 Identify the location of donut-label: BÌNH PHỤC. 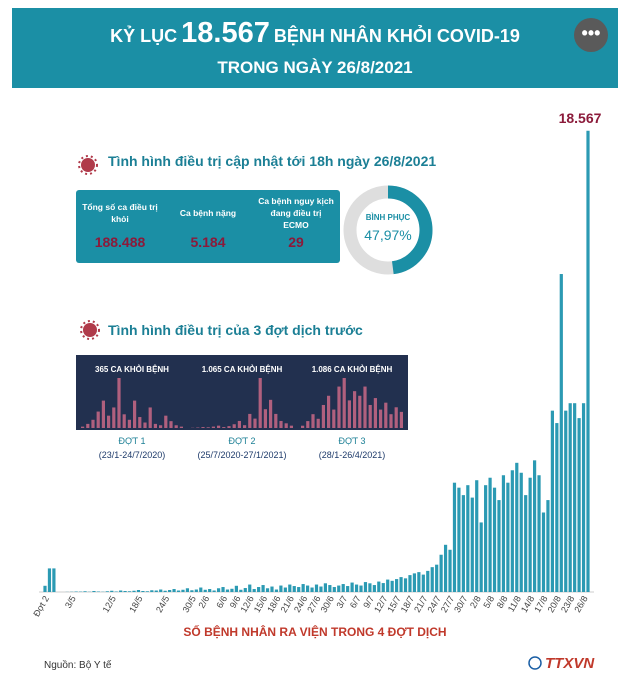
(388, 217).